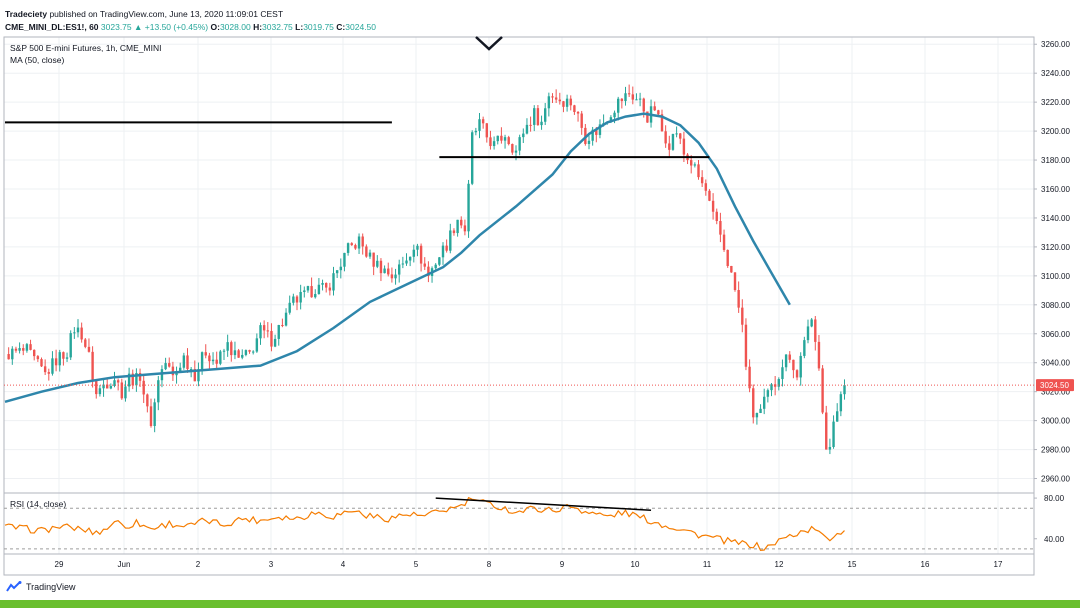  Describe the element at coordinates (171, 27) in the screenshot. I see `price-change: ▲ +13.50 (+0.45%)` at that location.